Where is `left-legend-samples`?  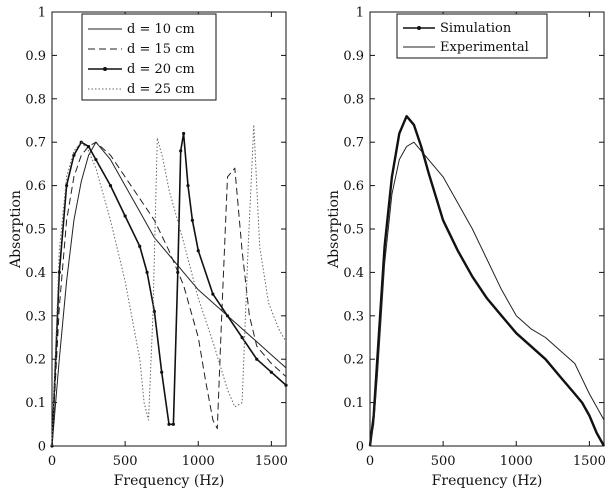
left-legend-samples is located at coordinates (105, 59).